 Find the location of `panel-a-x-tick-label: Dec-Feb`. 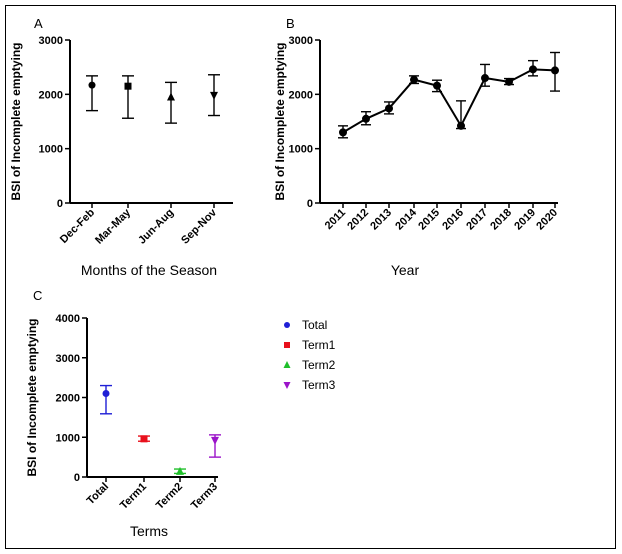

panel-a-x-tick-label: Dec-Feb is located at coordinates (77, 225).